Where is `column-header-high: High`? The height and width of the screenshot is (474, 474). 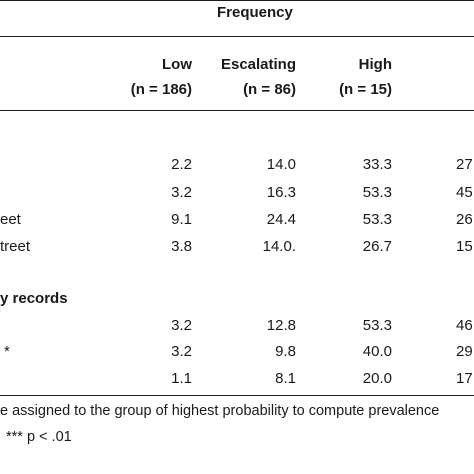
column-header-high: High is located at coordinates (375, 64).